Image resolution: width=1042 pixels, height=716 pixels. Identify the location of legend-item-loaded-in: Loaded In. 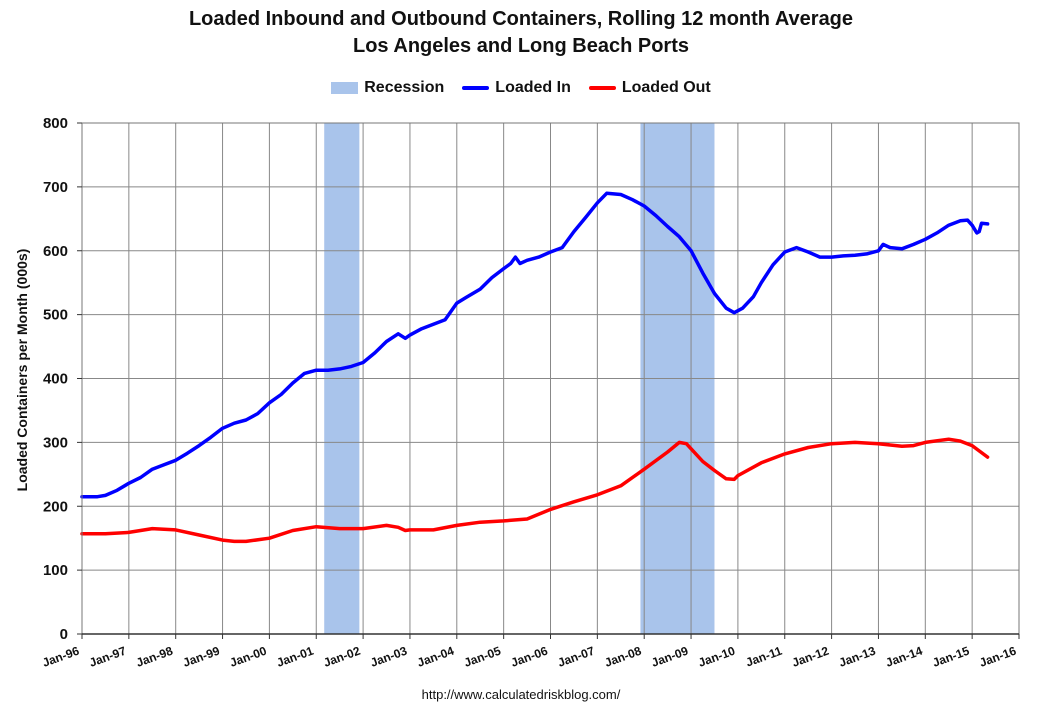
(516, 88).